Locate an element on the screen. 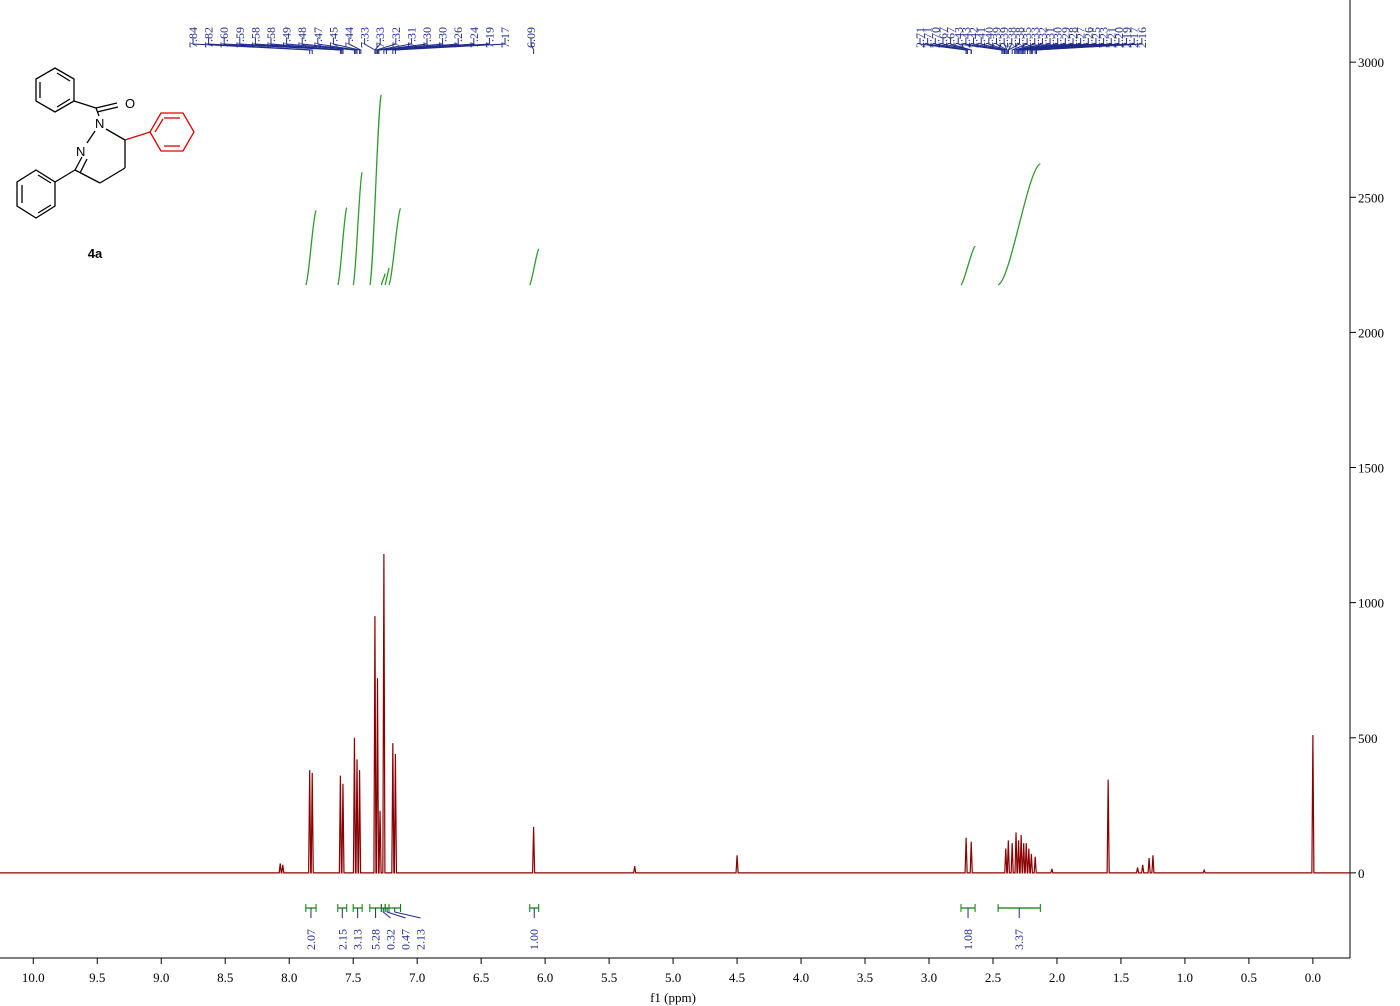 The image size is (1400, 1006). integral-label: 5.28 is located at coordinates (376, 939).